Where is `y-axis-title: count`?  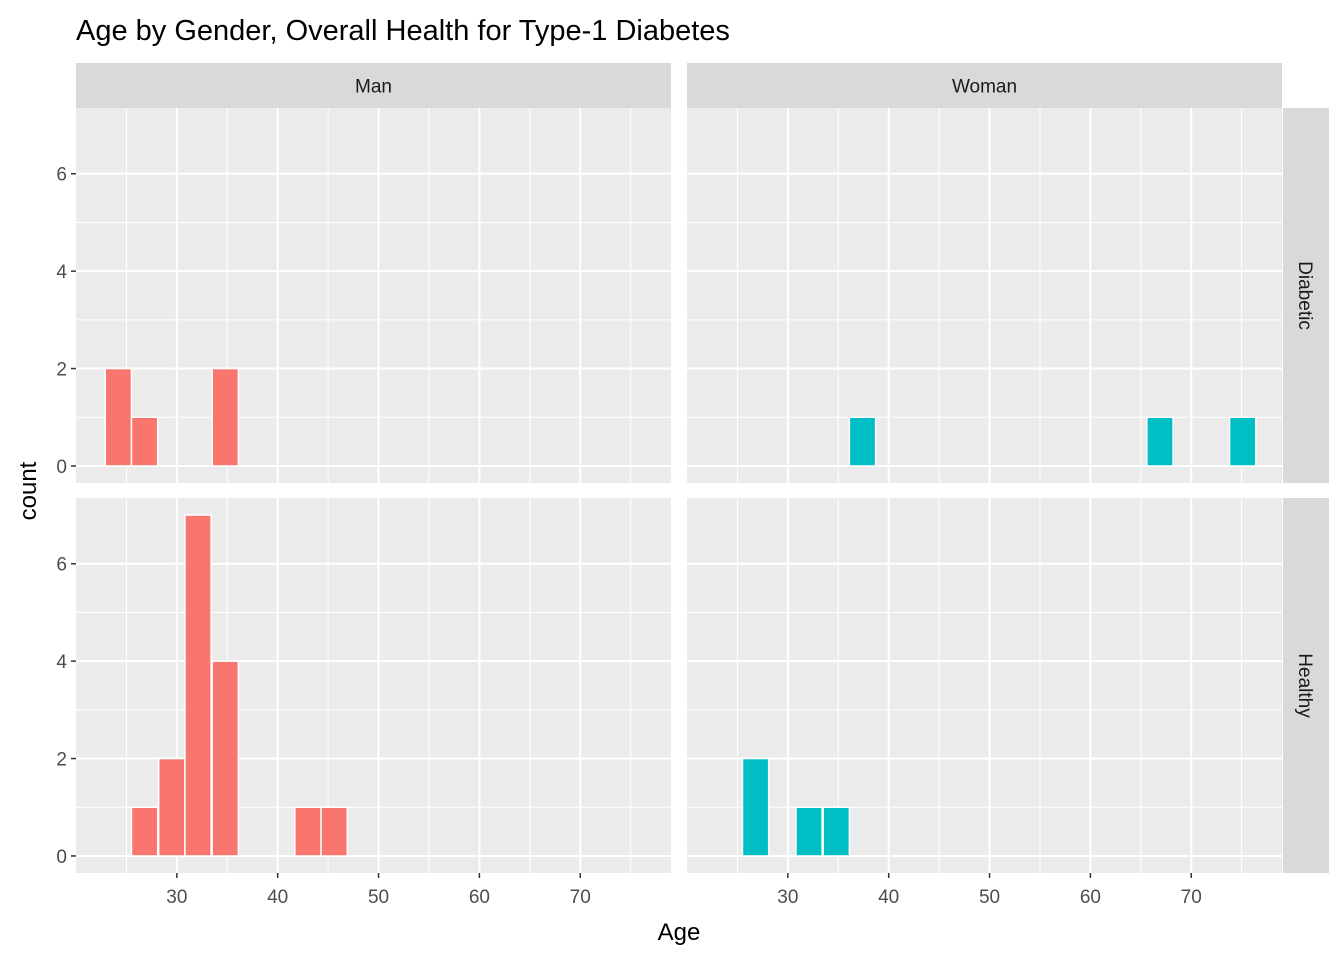
y-axis-title: count is located at coordinates (28, 490).